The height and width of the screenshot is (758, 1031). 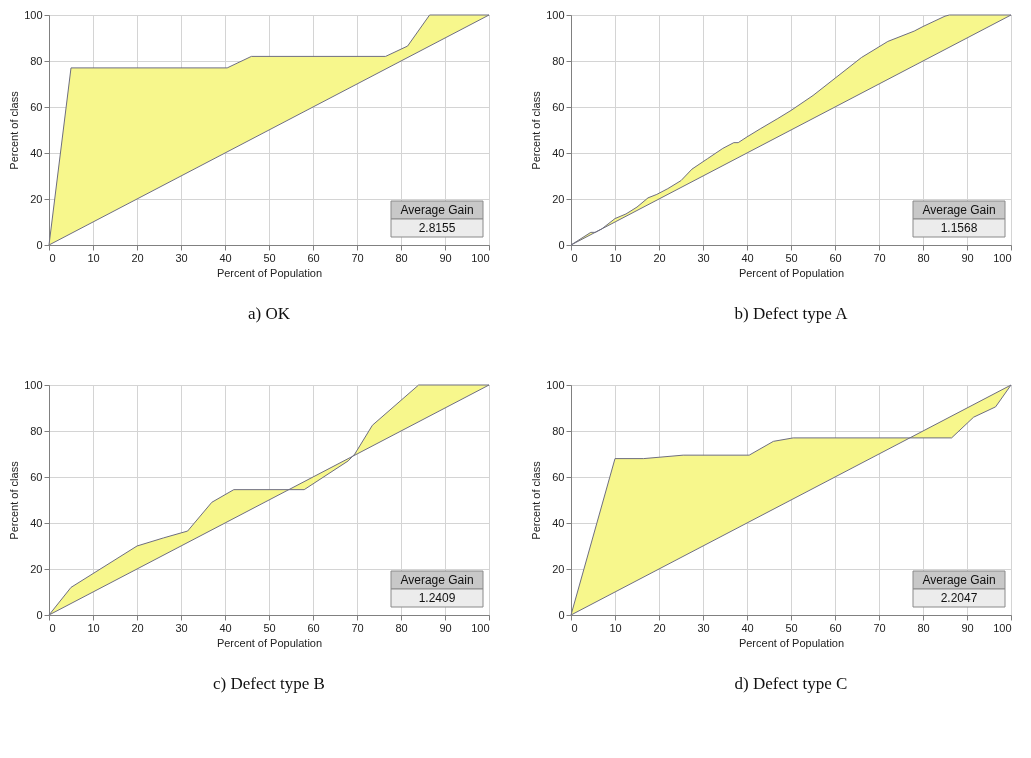 I want to click on text: d) Defect type C, so click(x=791, y=683).